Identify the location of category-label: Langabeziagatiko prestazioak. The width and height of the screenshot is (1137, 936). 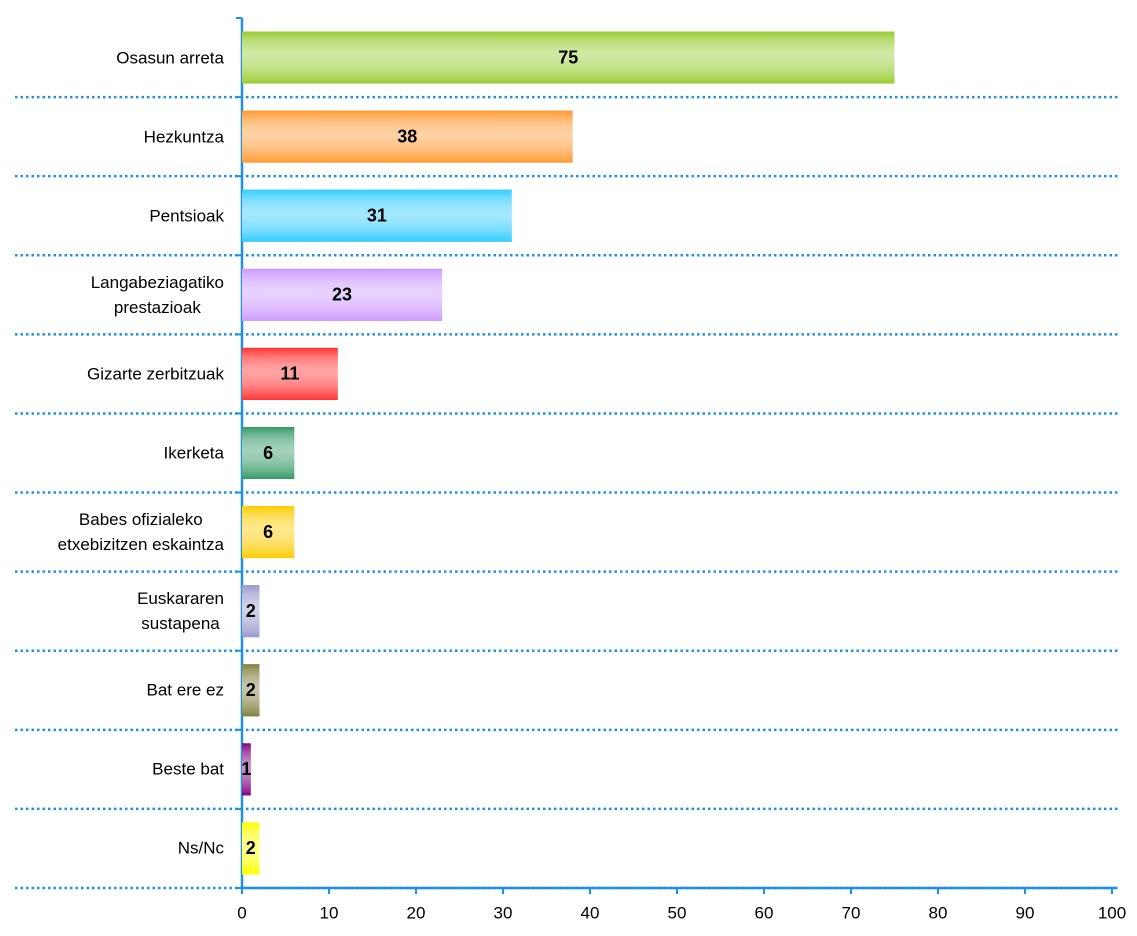
(157, 294).